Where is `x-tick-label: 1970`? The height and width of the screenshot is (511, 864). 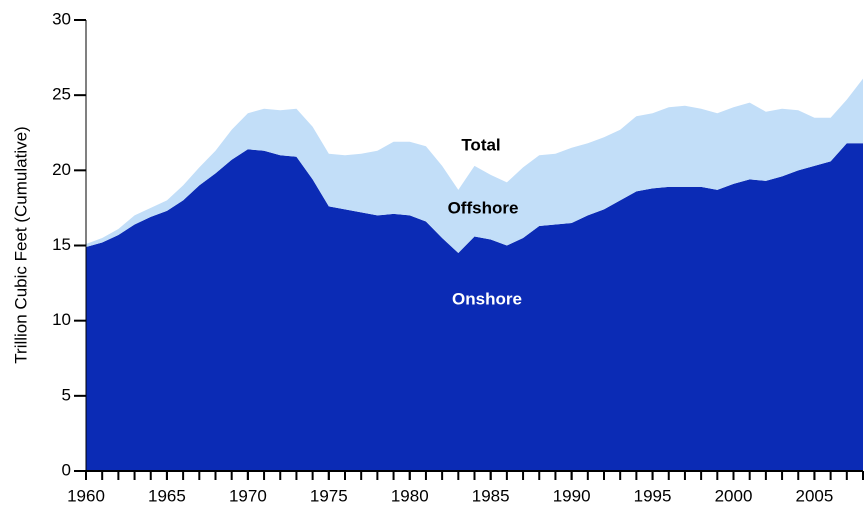
x-tick-label: 1970 is located at coordinates (248, 495).